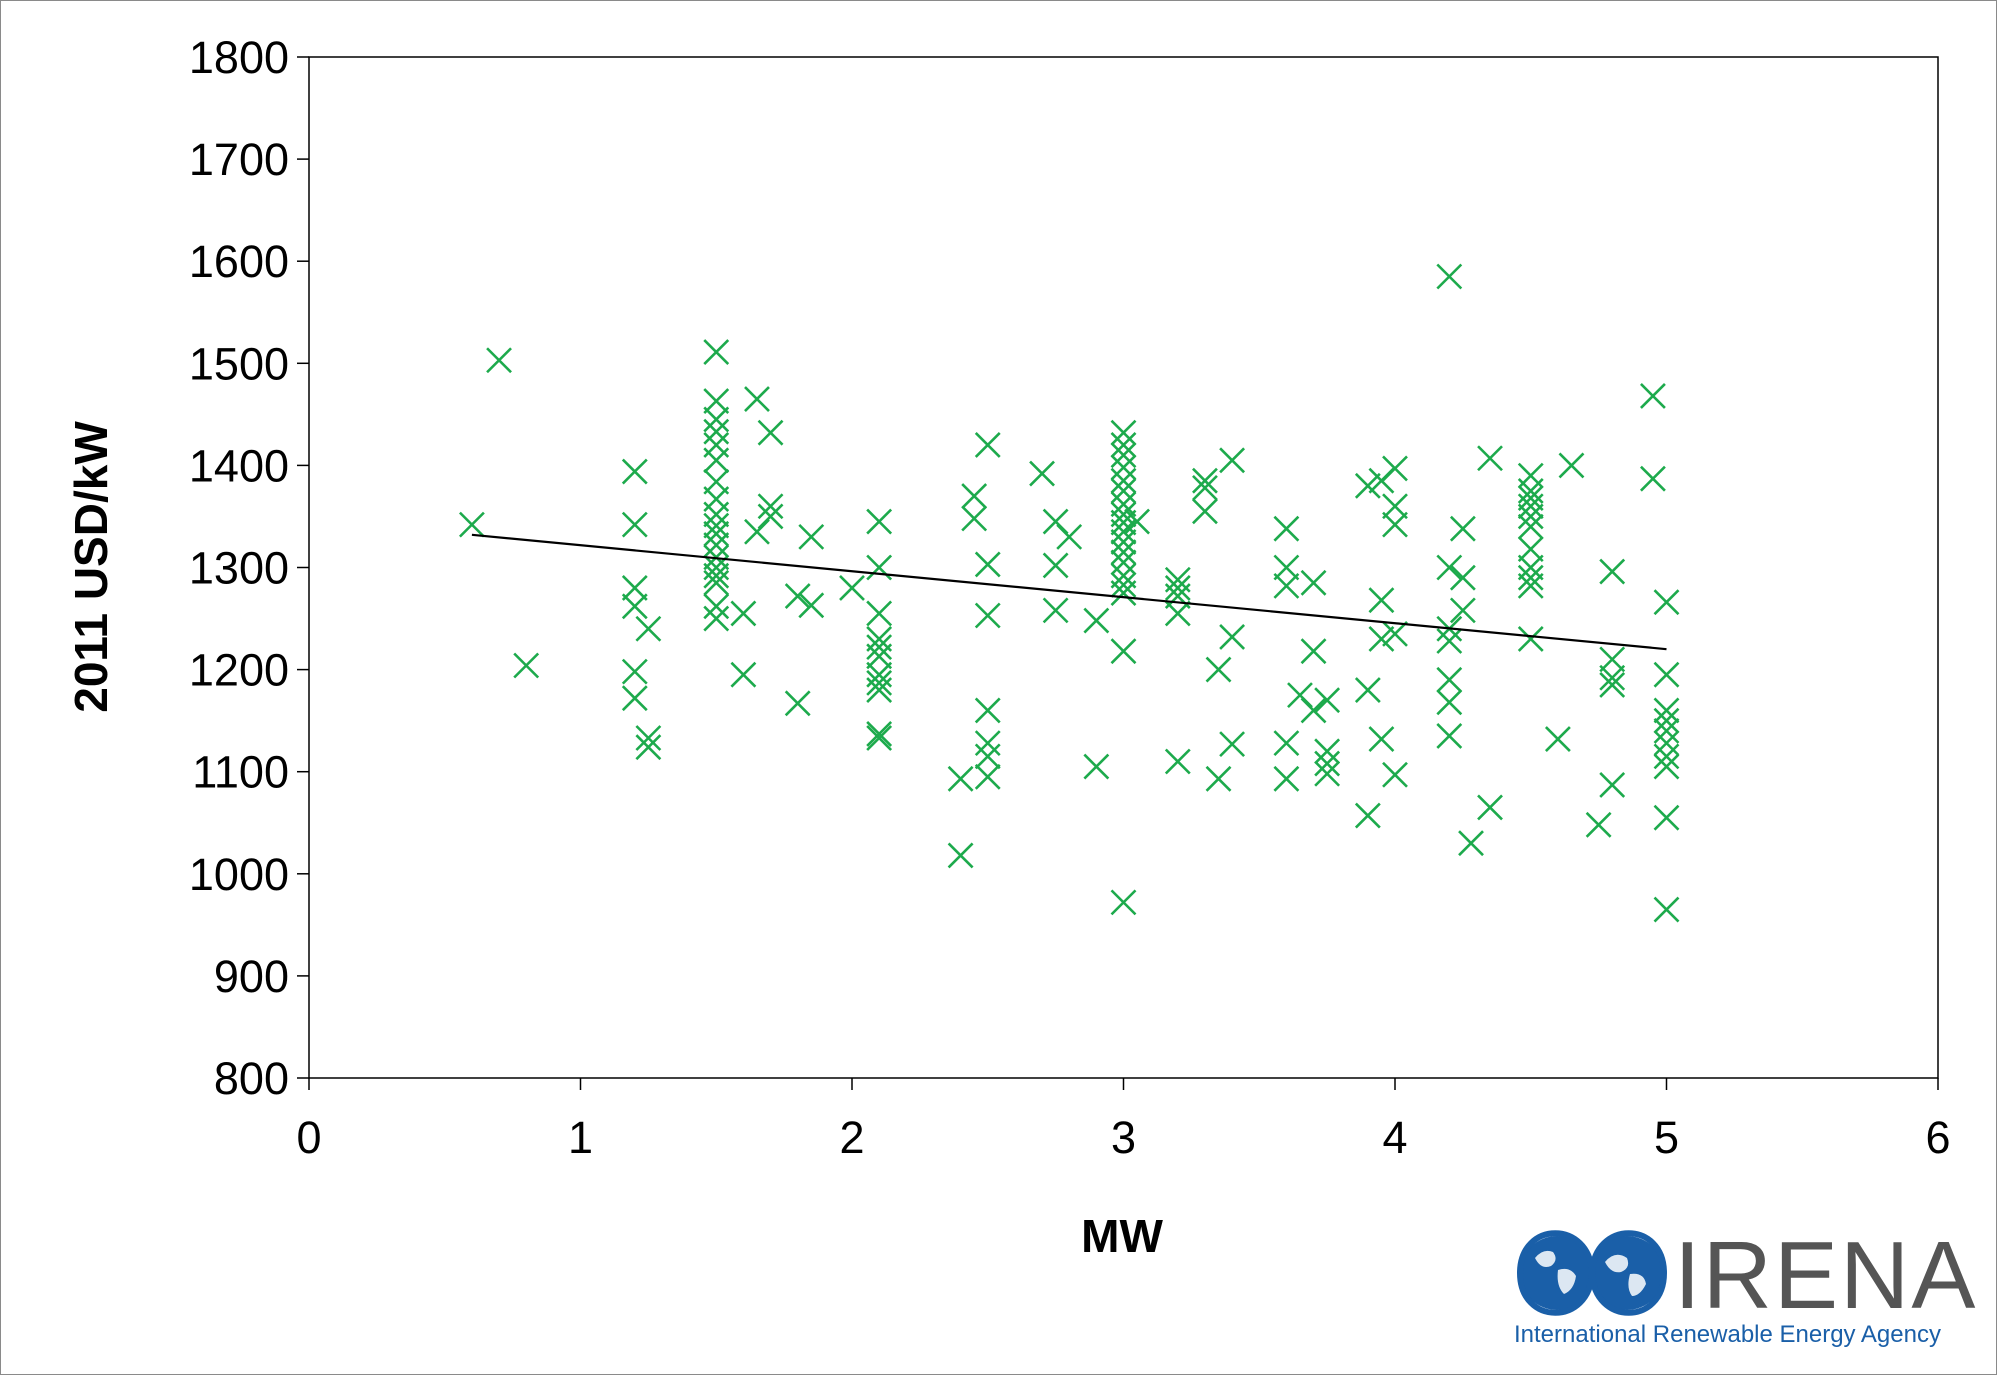  What do you see at coordinates (239, 363) in the screenshot?
I see `y-tick-label: 1500` at bounding box center [239, 363].